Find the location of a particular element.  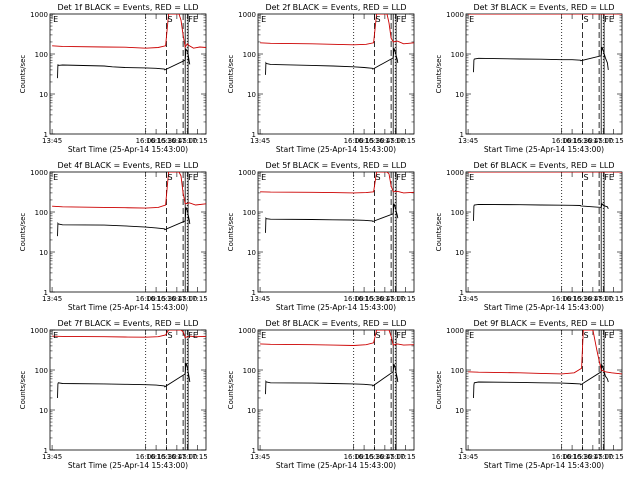

panel-title: Det 2f BLACK = Events, RED = LLD is located at coordinates (335, 7).